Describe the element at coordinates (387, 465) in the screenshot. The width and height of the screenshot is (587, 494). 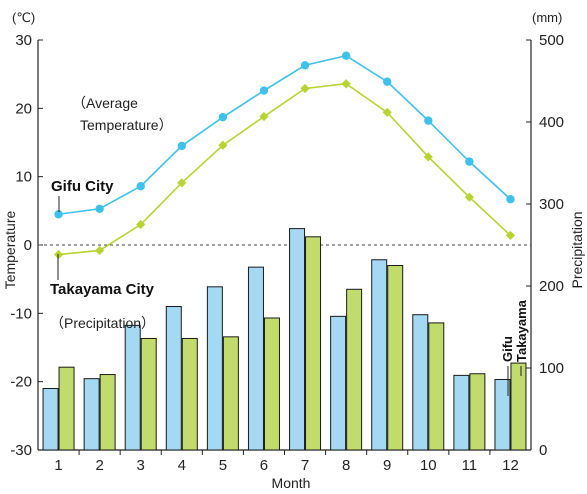
I see `x-tick-label: 9` at that location.